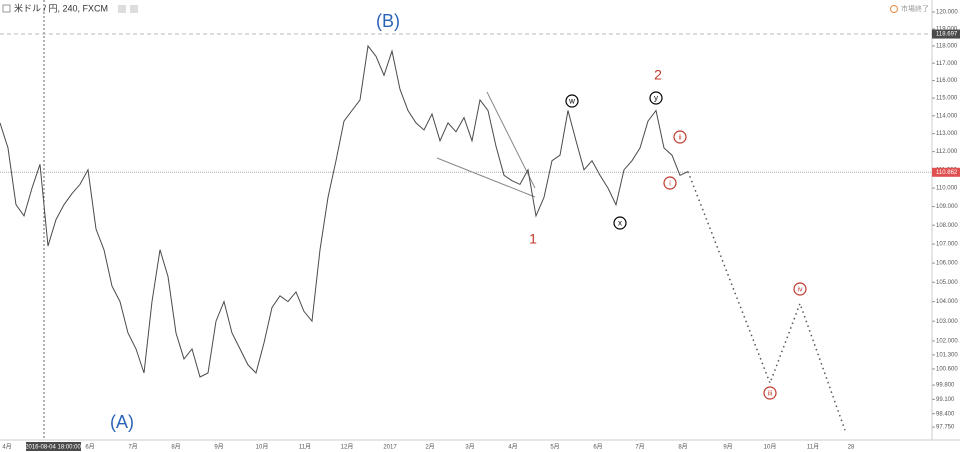 The width and height of the screenshot is (960, 452). What do you see at coordinates (947, 47) in the screenshot?
I see `y-tick-label: 118.000` at bounding box center [947, 47].